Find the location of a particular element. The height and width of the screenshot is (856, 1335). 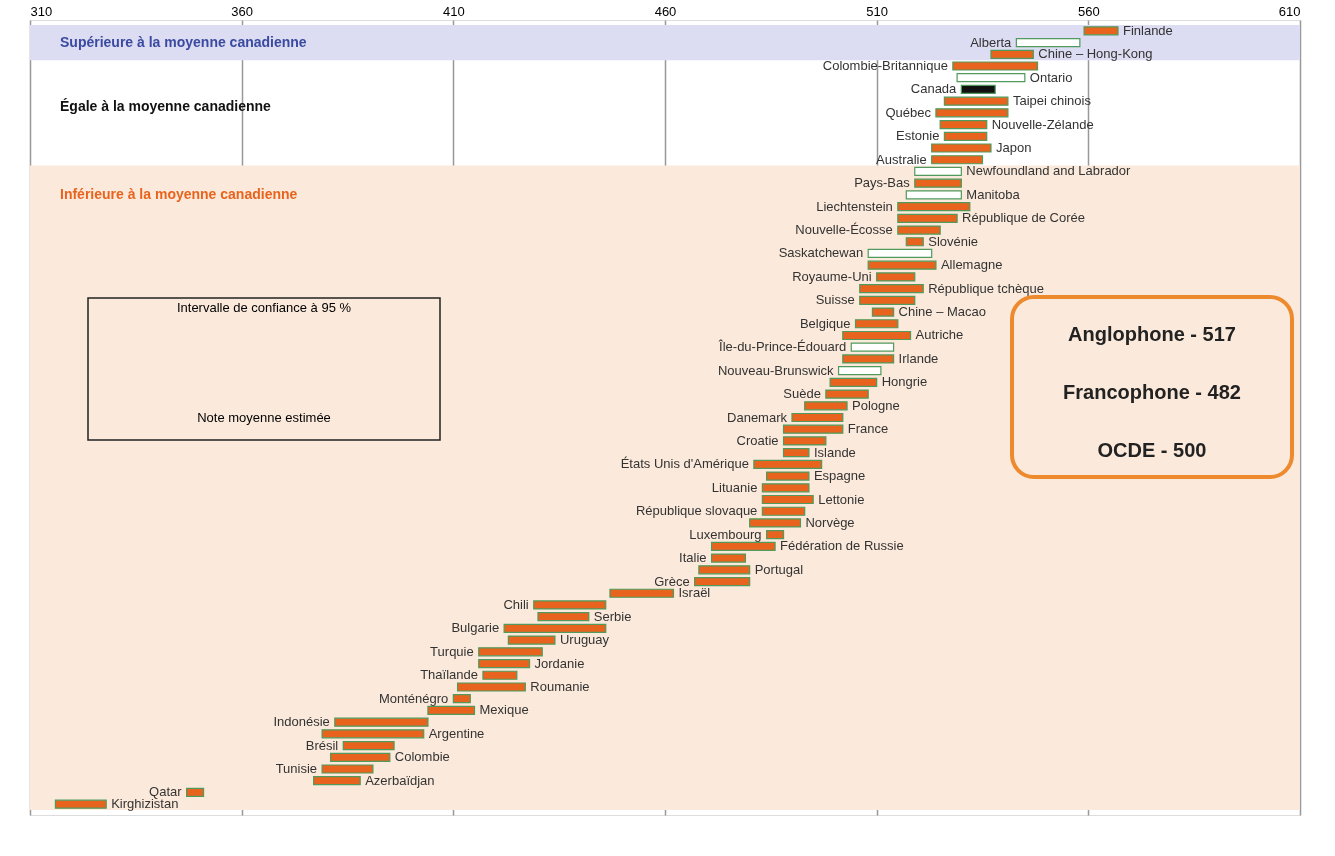

x-tick-label: 460 is located at coordinates (665, 11).